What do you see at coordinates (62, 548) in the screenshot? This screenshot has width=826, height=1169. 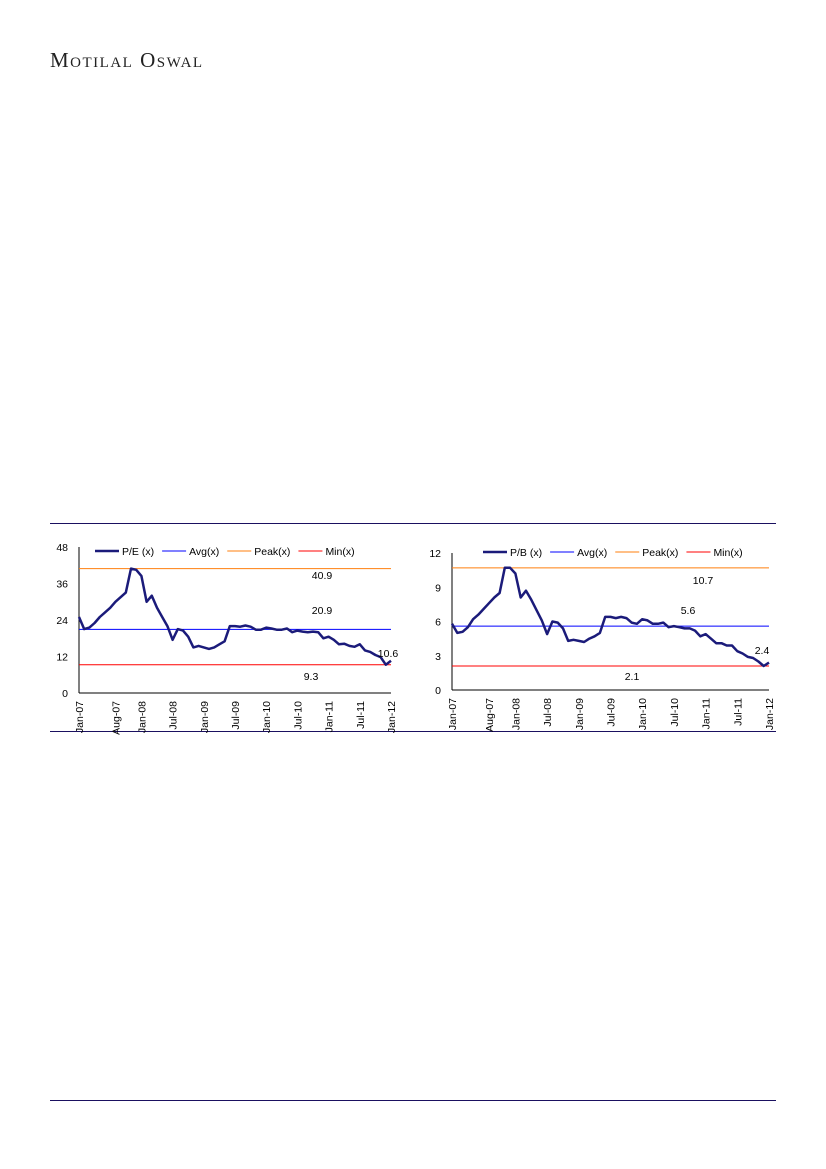 I see `y-tick-label: 48` at bounding box center [62, 548].